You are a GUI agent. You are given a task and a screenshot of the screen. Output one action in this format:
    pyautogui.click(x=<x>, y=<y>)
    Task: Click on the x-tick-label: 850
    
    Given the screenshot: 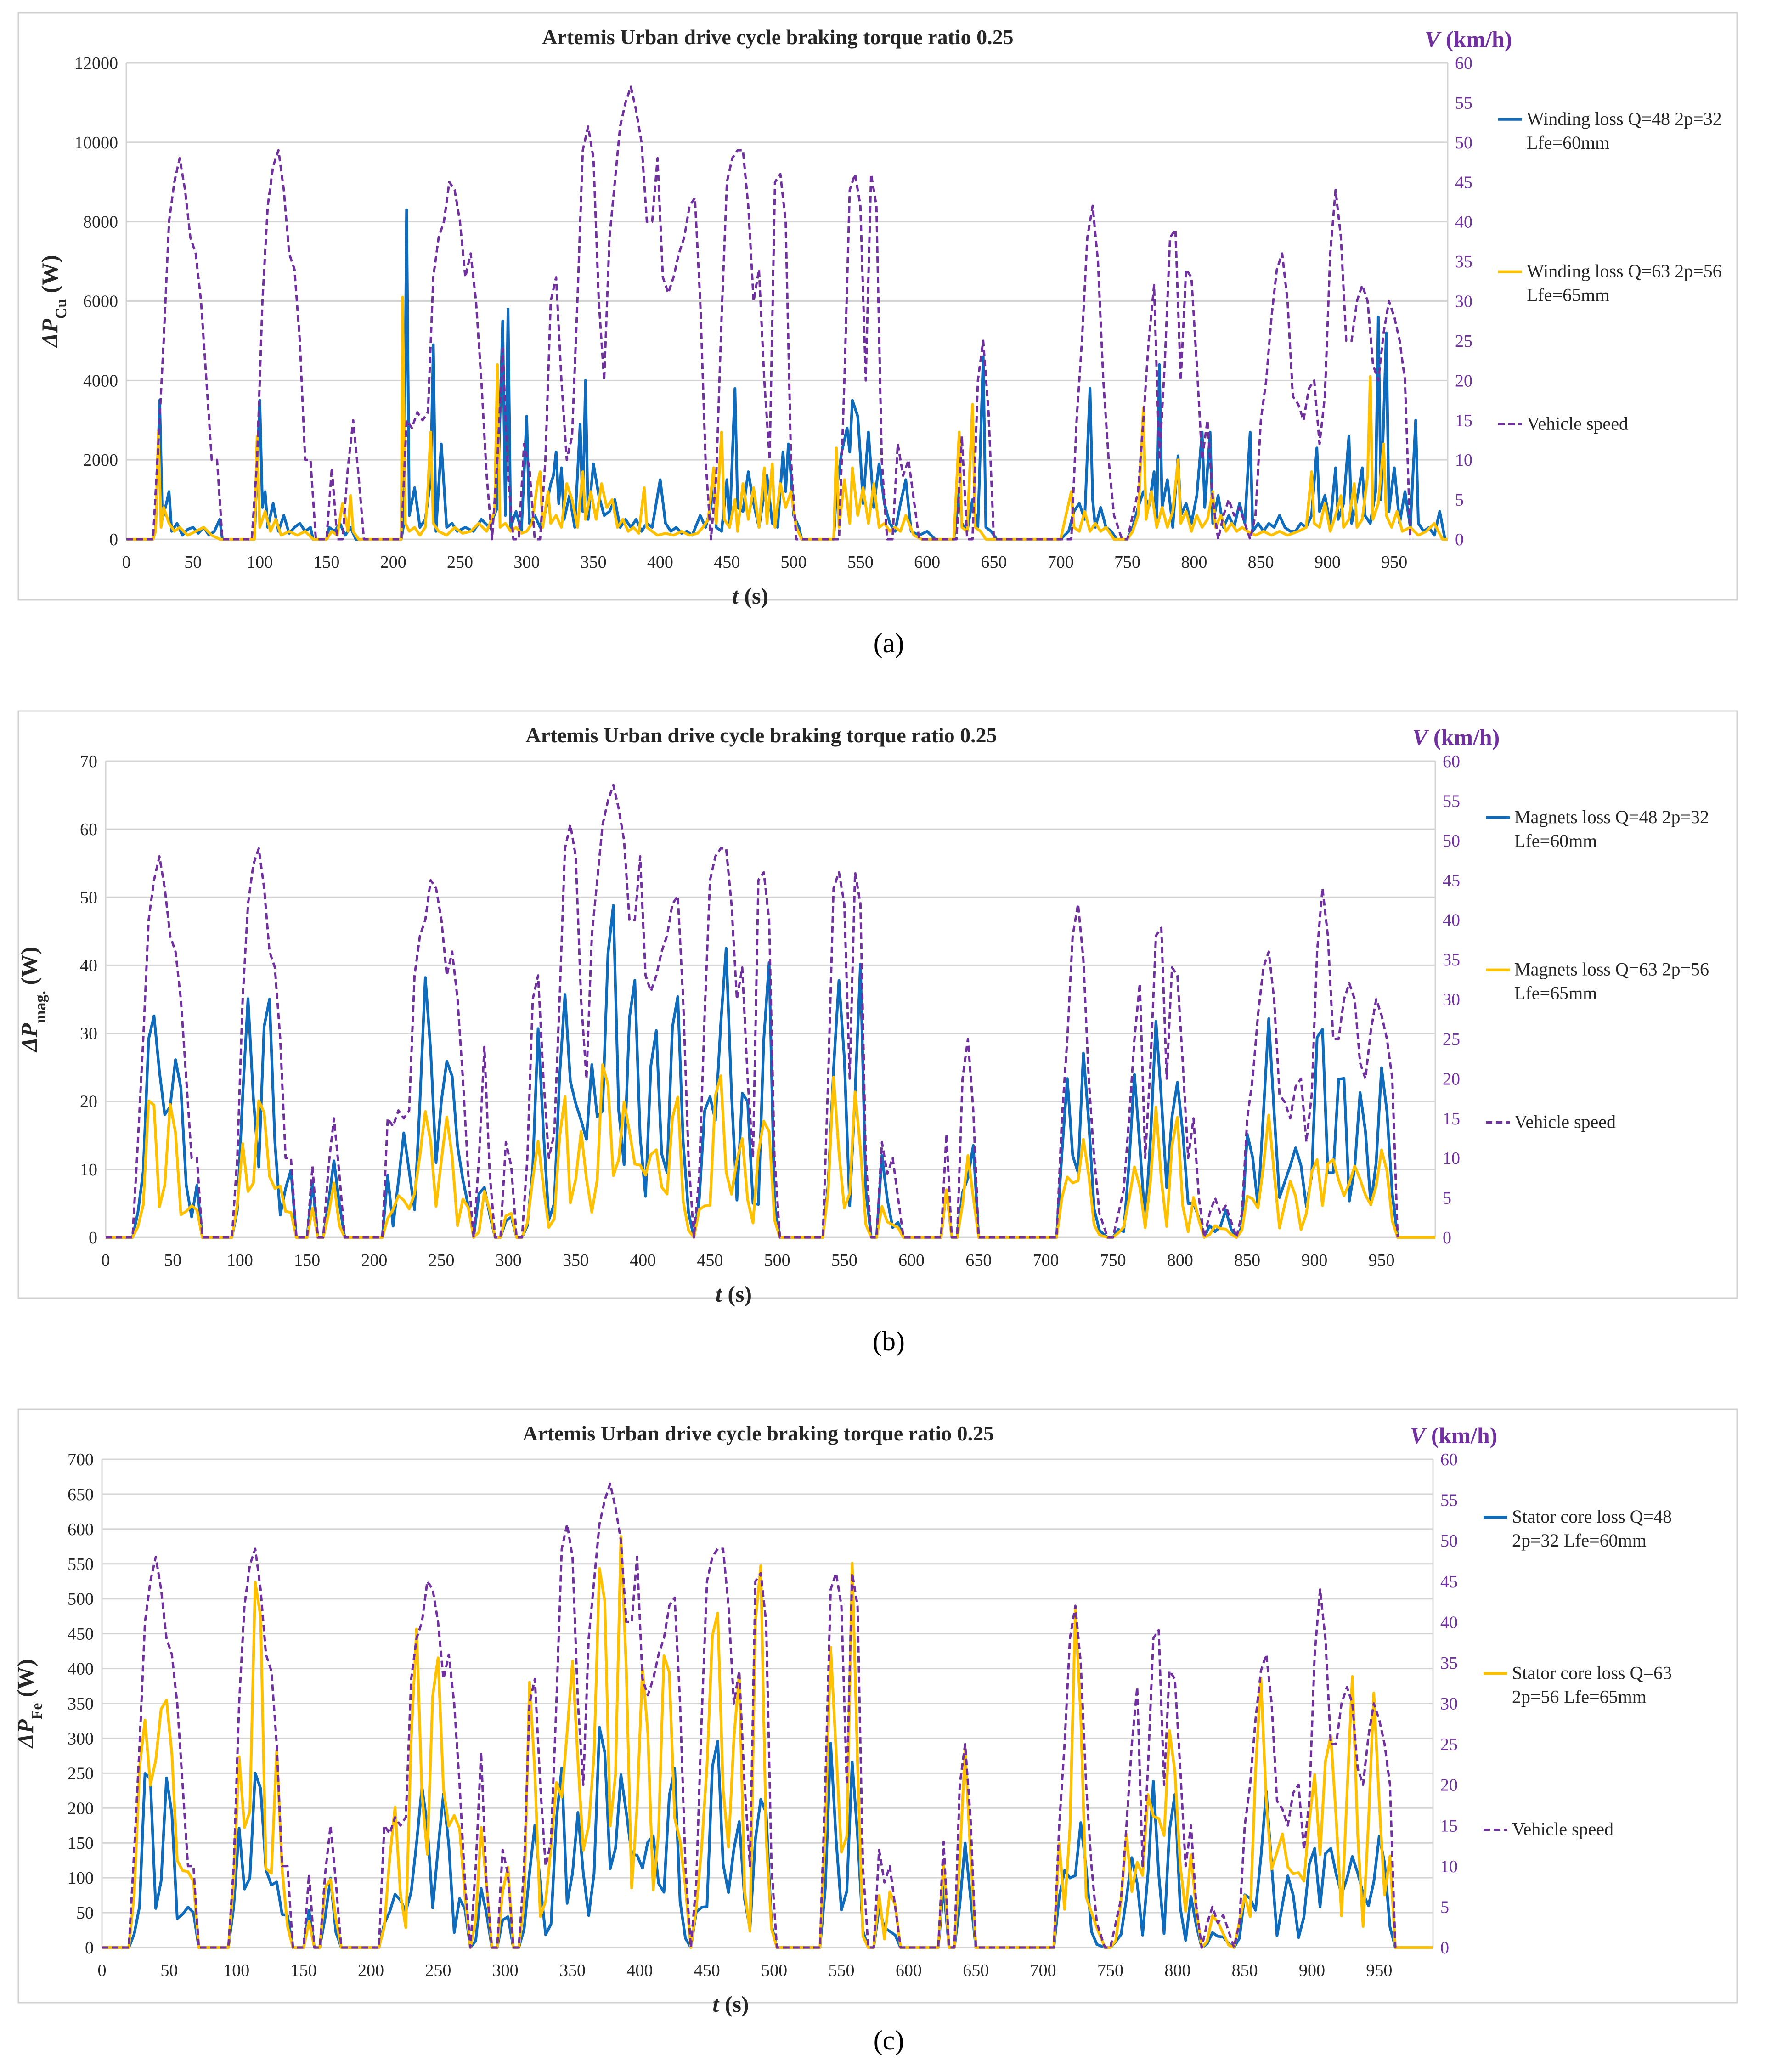 What is the action you would take?
    pyautogui.click(x=1245, y=1970)
    